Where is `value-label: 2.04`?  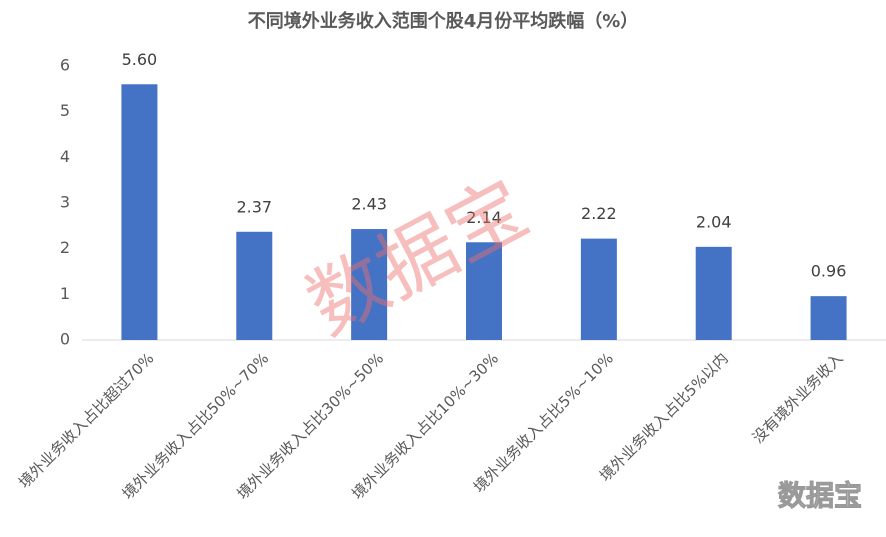
value-label: 2.04 is located at coordinates (714, 221).